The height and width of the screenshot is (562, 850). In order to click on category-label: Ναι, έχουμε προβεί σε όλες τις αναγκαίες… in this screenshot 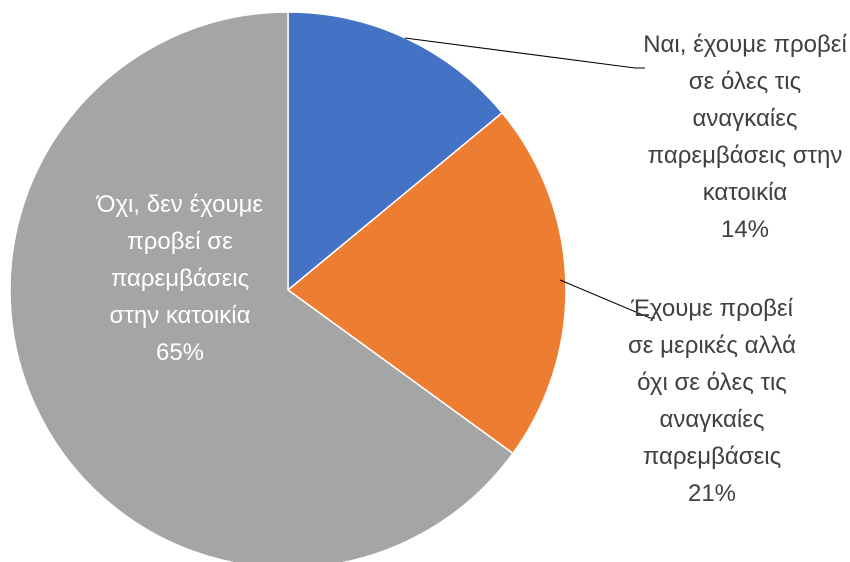, I will do `click(745, 118)`.